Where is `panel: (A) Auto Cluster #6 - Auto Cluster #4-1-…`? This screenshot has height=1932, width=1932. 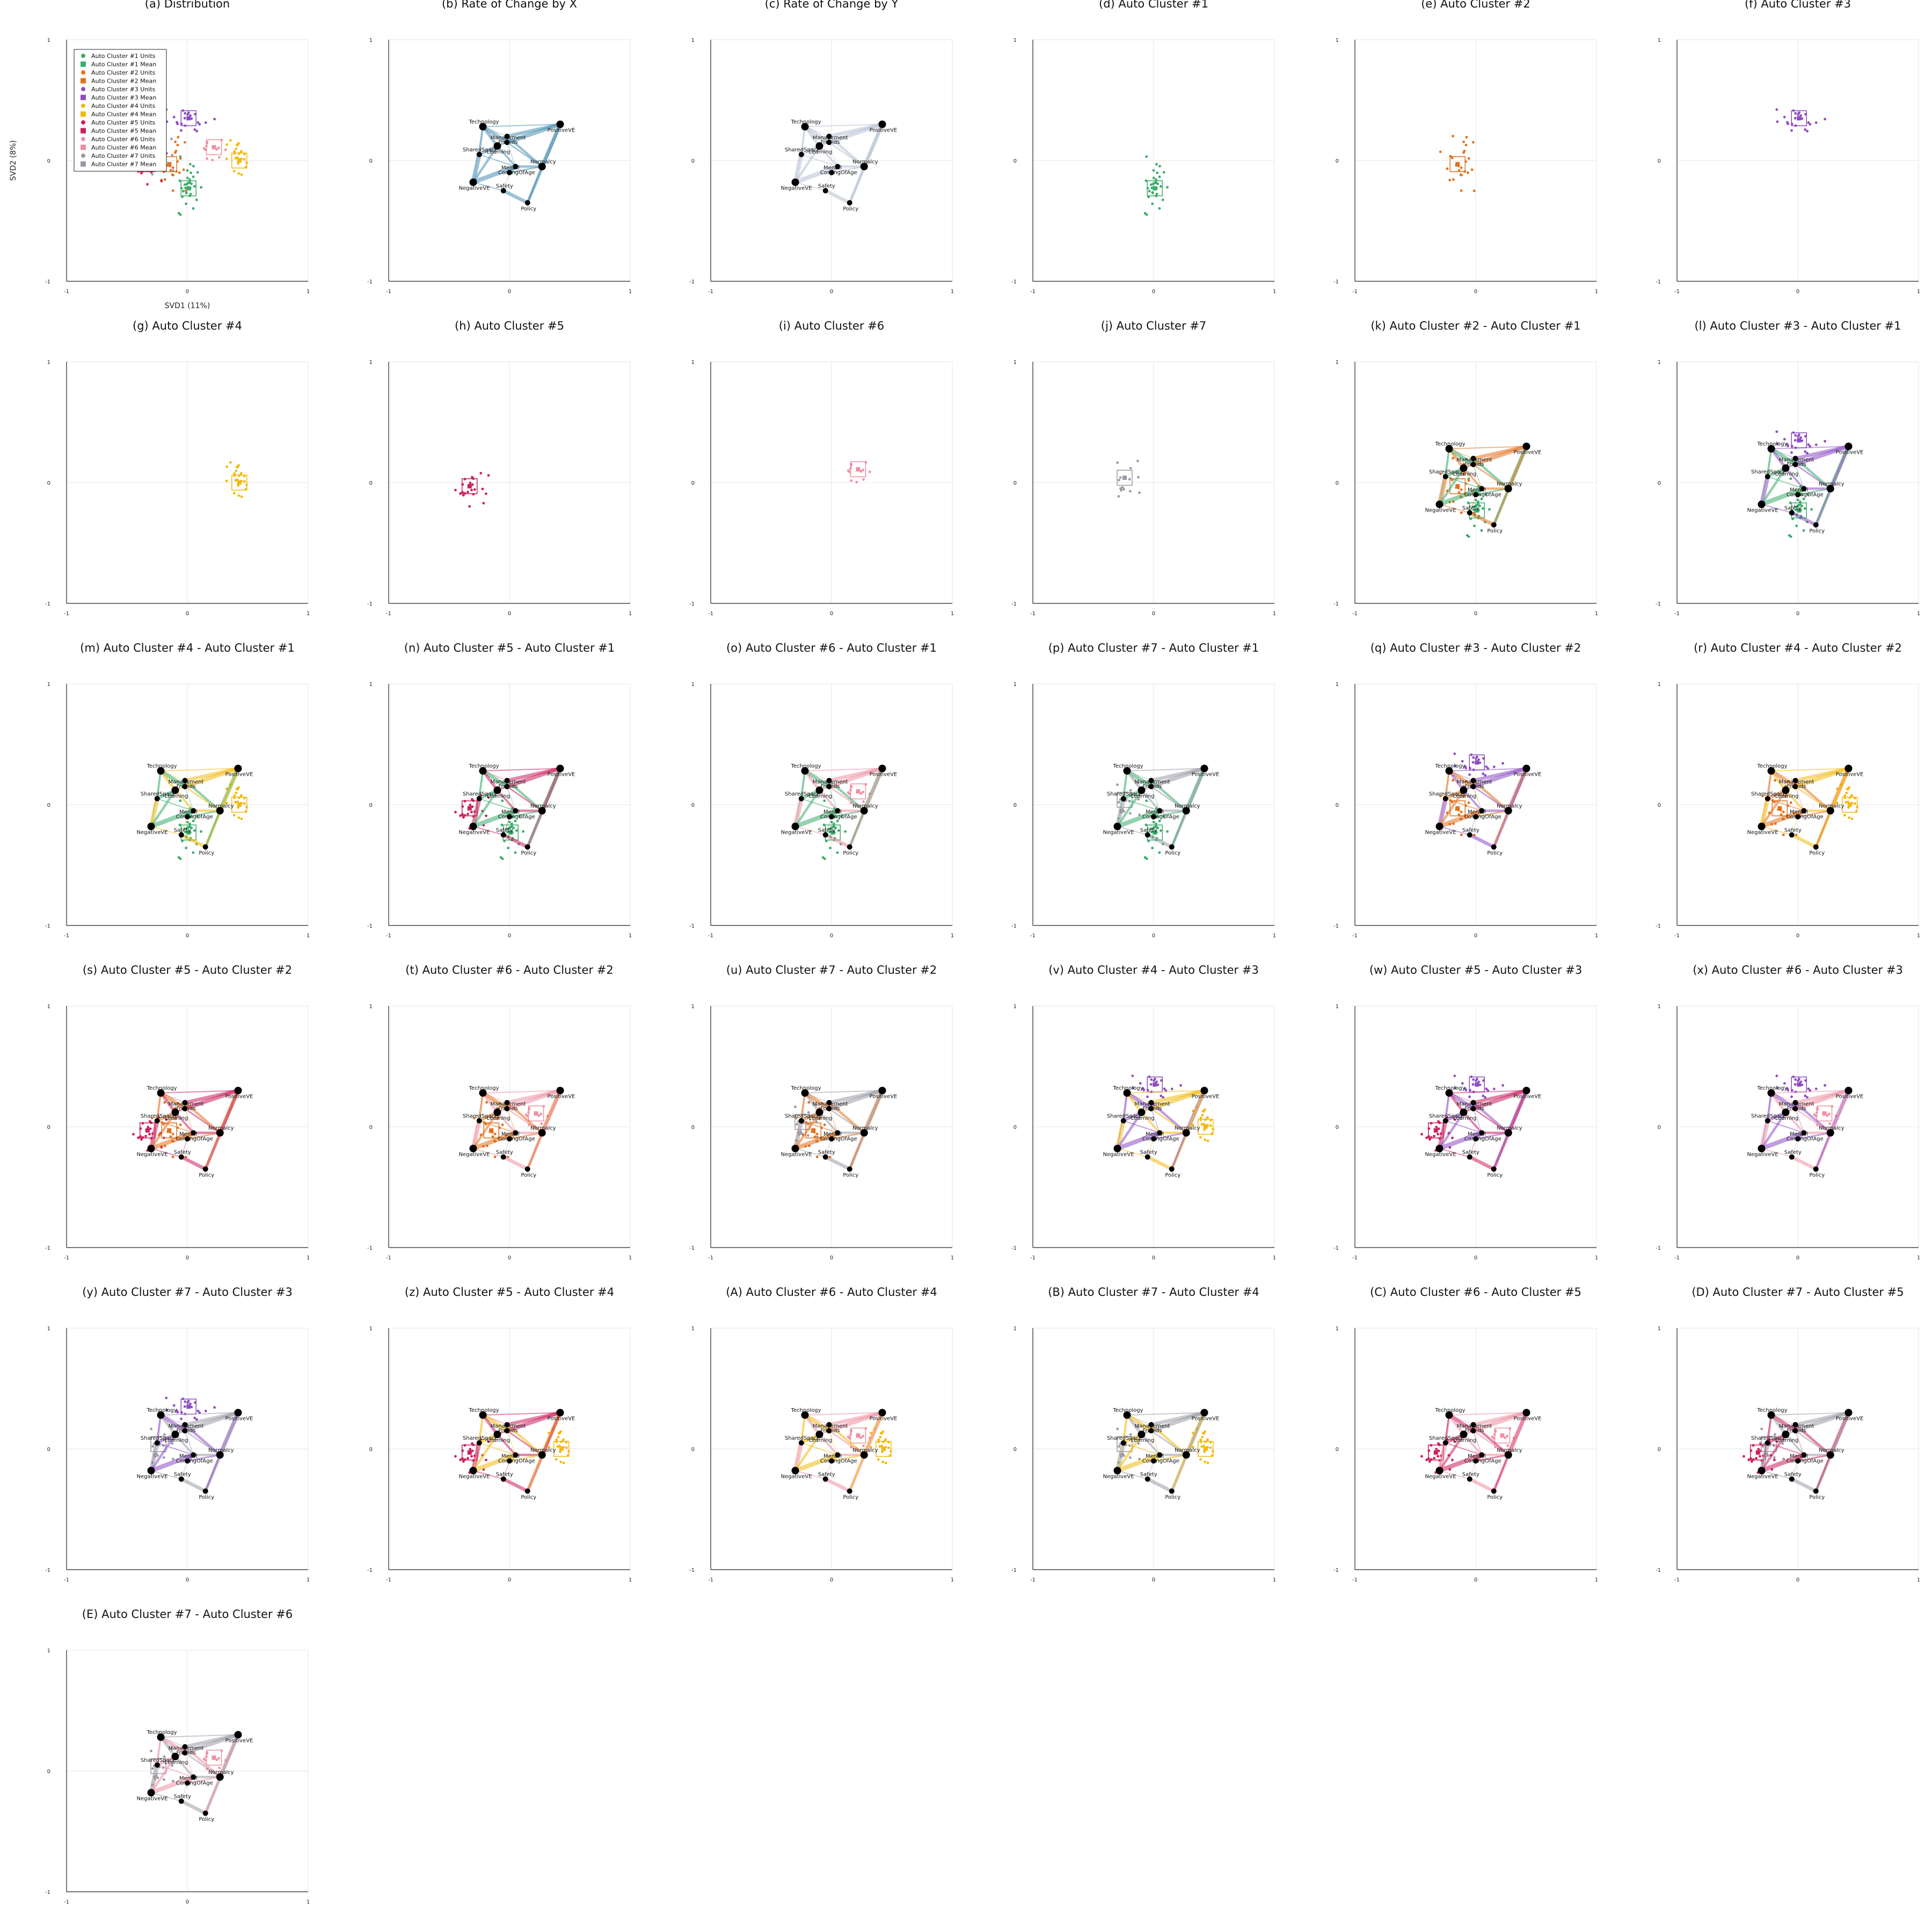 panel: (A) Auto Cluster #6 - Auto Cluster #4-1-… is located at coordinates (821, 1434).